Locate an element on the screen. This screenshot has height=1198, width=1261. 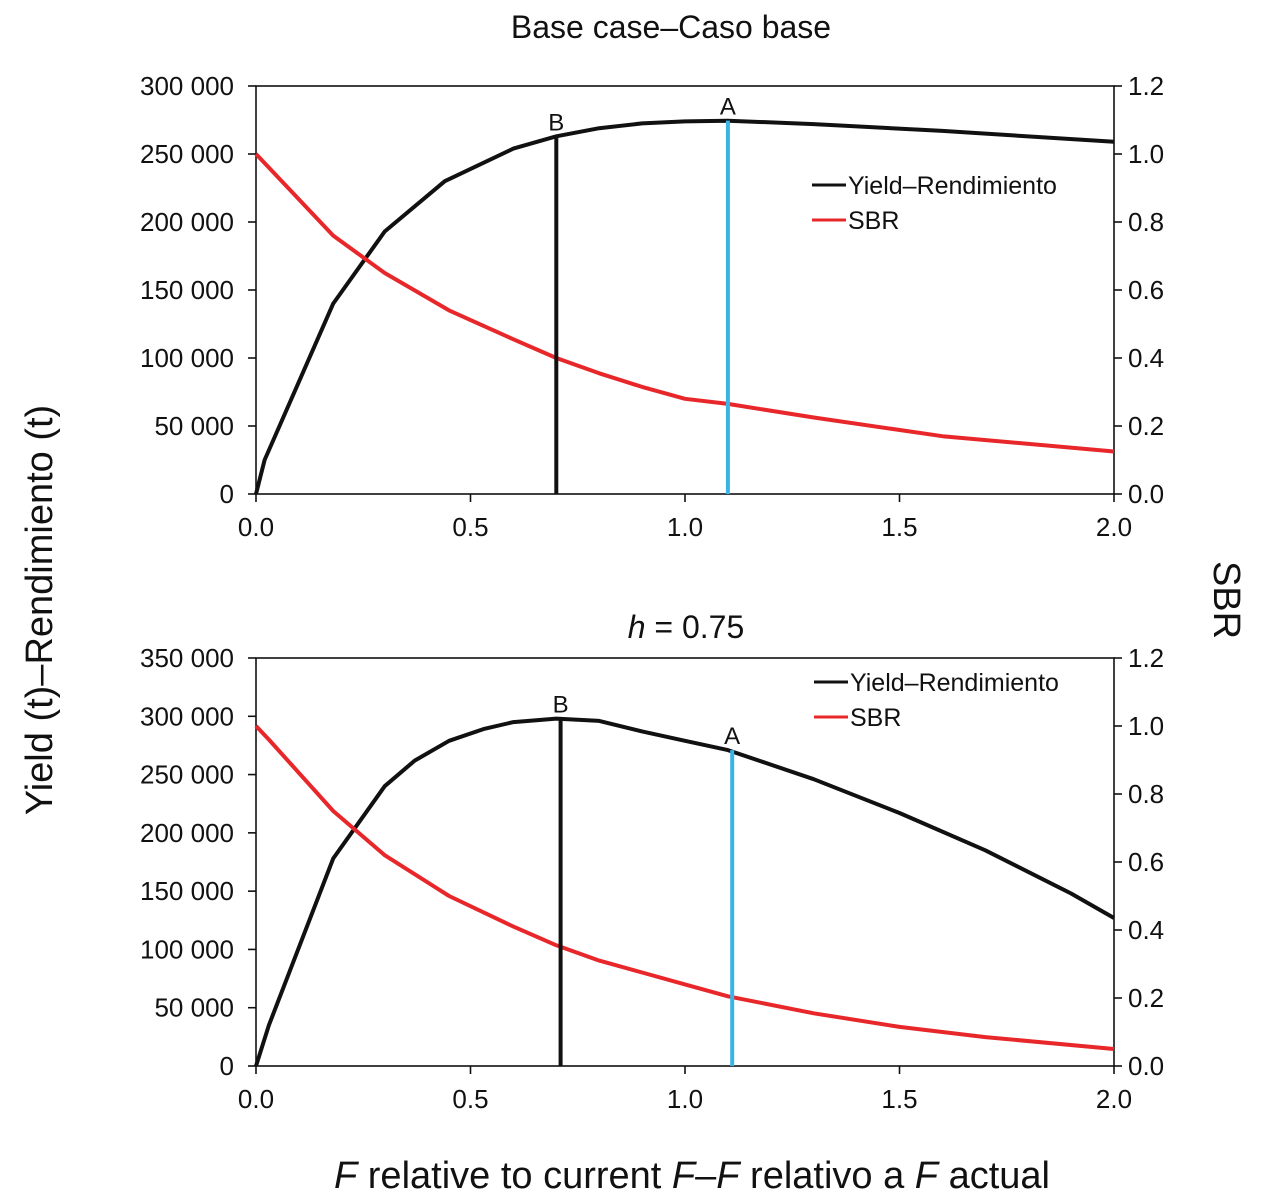
x-axis-title-part: actual is located at coordinates (994, 1176).